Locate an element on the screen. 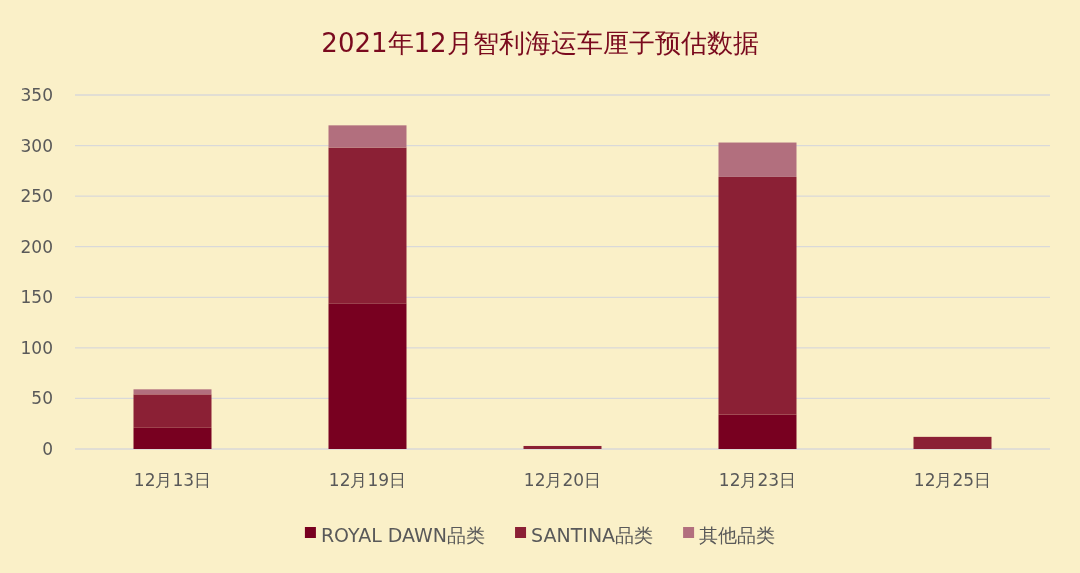  x-tick-label: 12月25日 is located at coordinates (952, 480).